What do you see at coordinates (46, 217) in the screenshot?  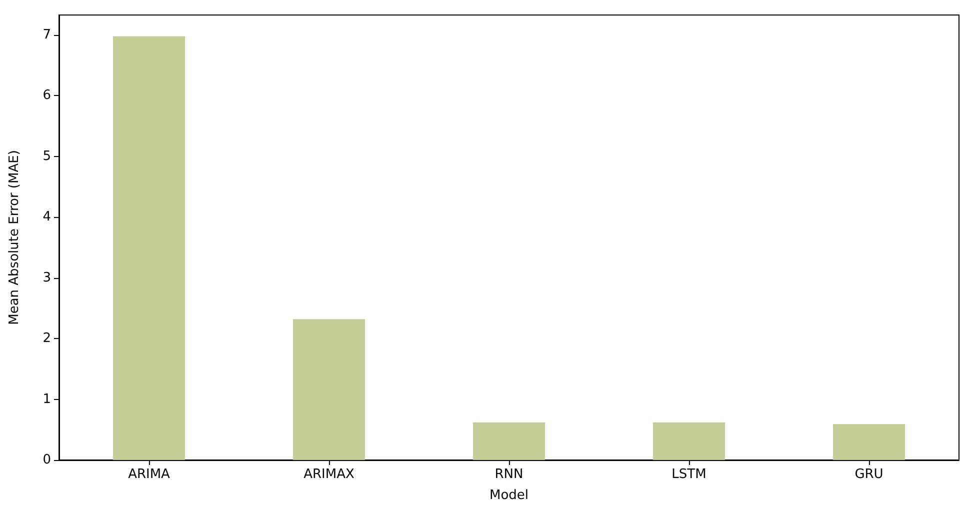 I see `y-tick-label: 4` at bounding box center [46, 217].